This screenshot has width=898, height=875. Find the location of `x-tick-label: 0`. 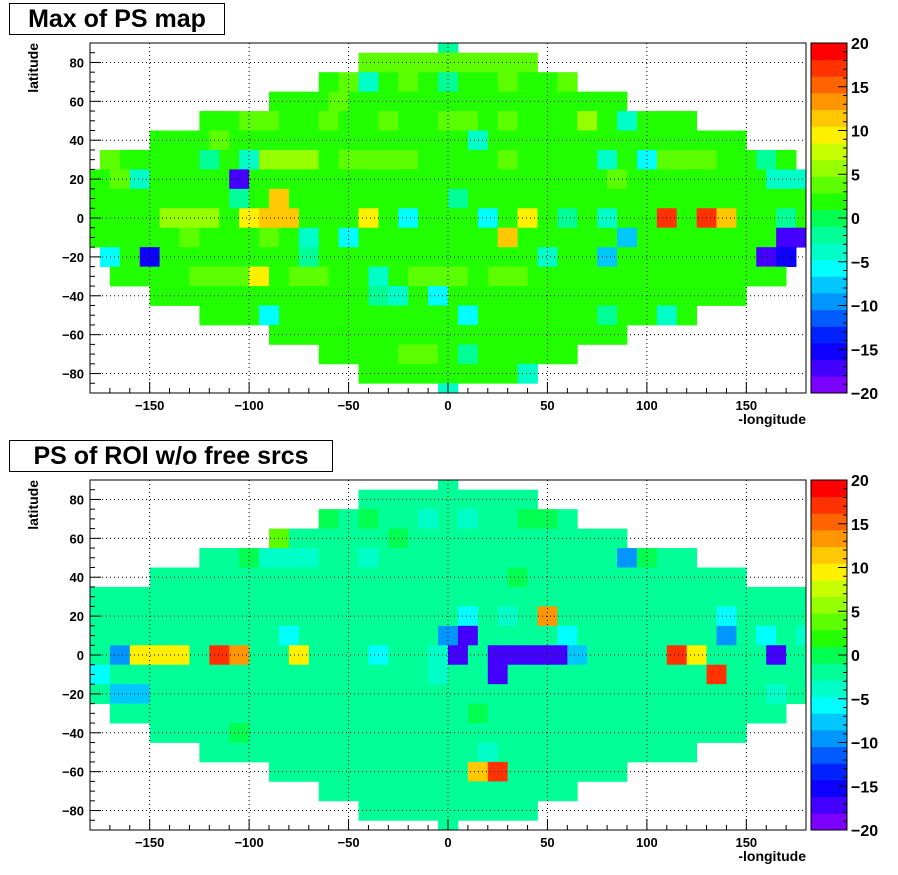

x-tick-label: 0 is located at coordinates (447, 842).